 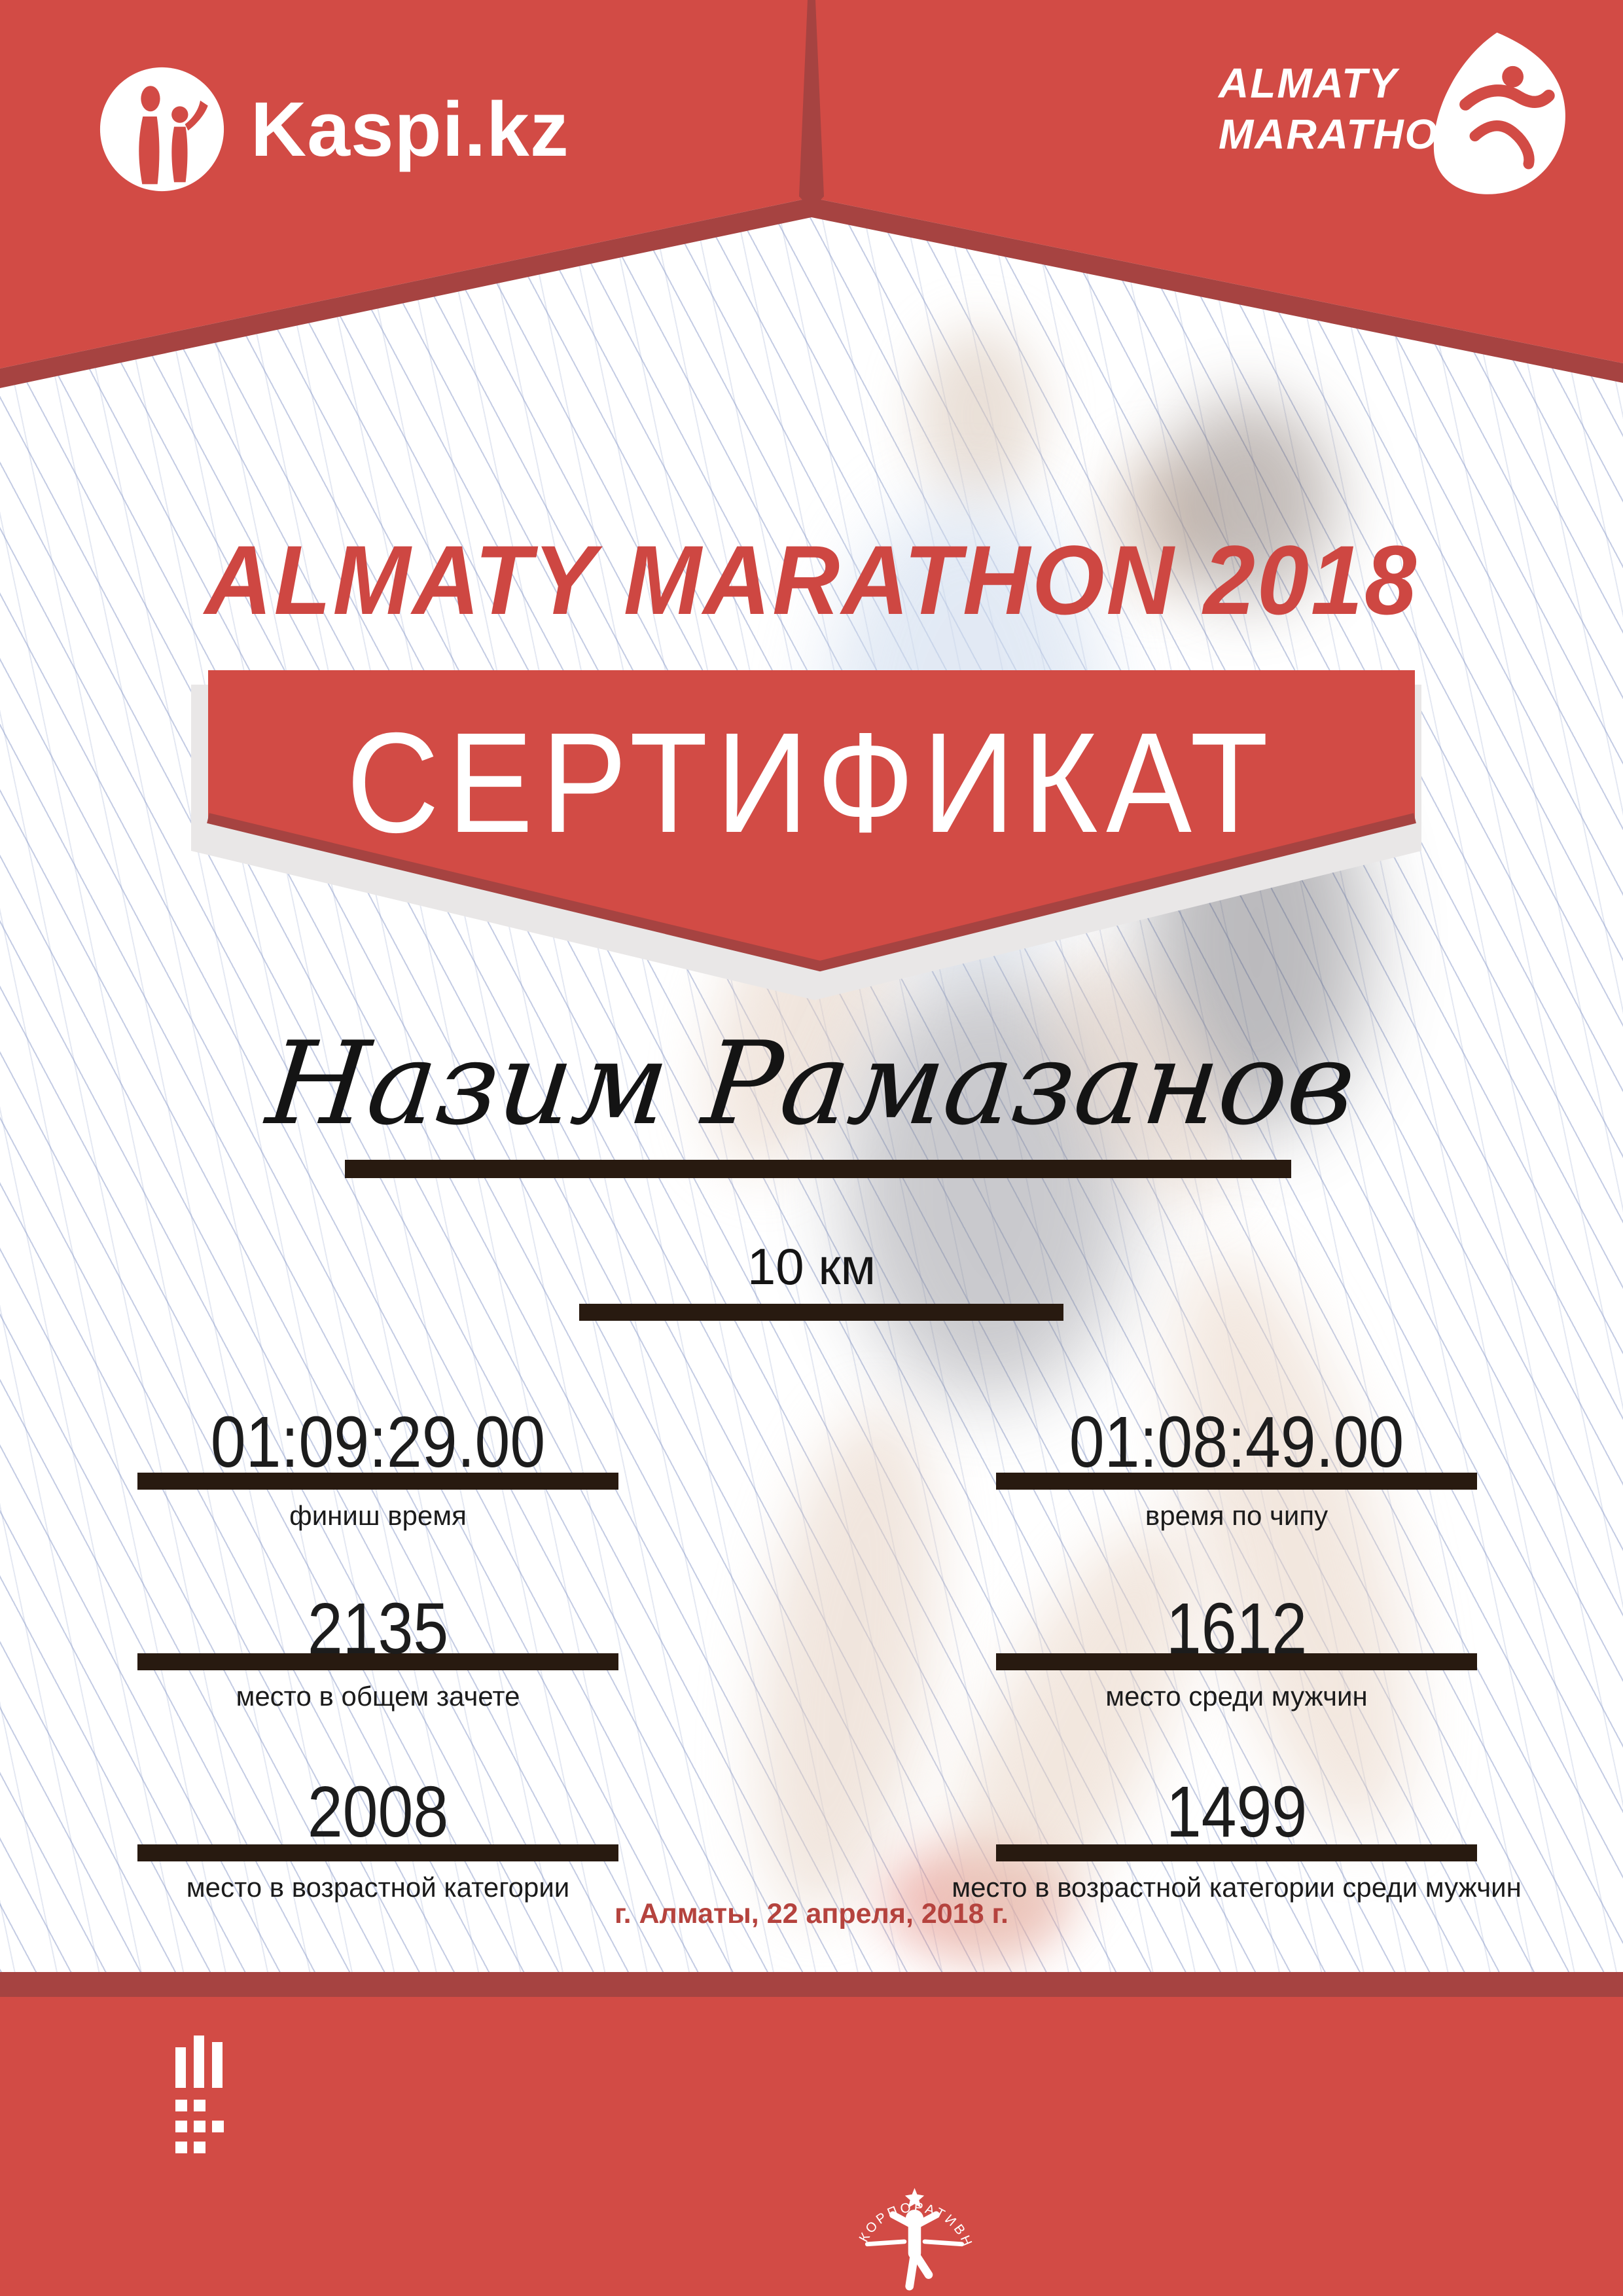 What do you see at coordinates (821, 1312) in the screenshot?
I see `distance-underline` at bounding box center [821, 1312].